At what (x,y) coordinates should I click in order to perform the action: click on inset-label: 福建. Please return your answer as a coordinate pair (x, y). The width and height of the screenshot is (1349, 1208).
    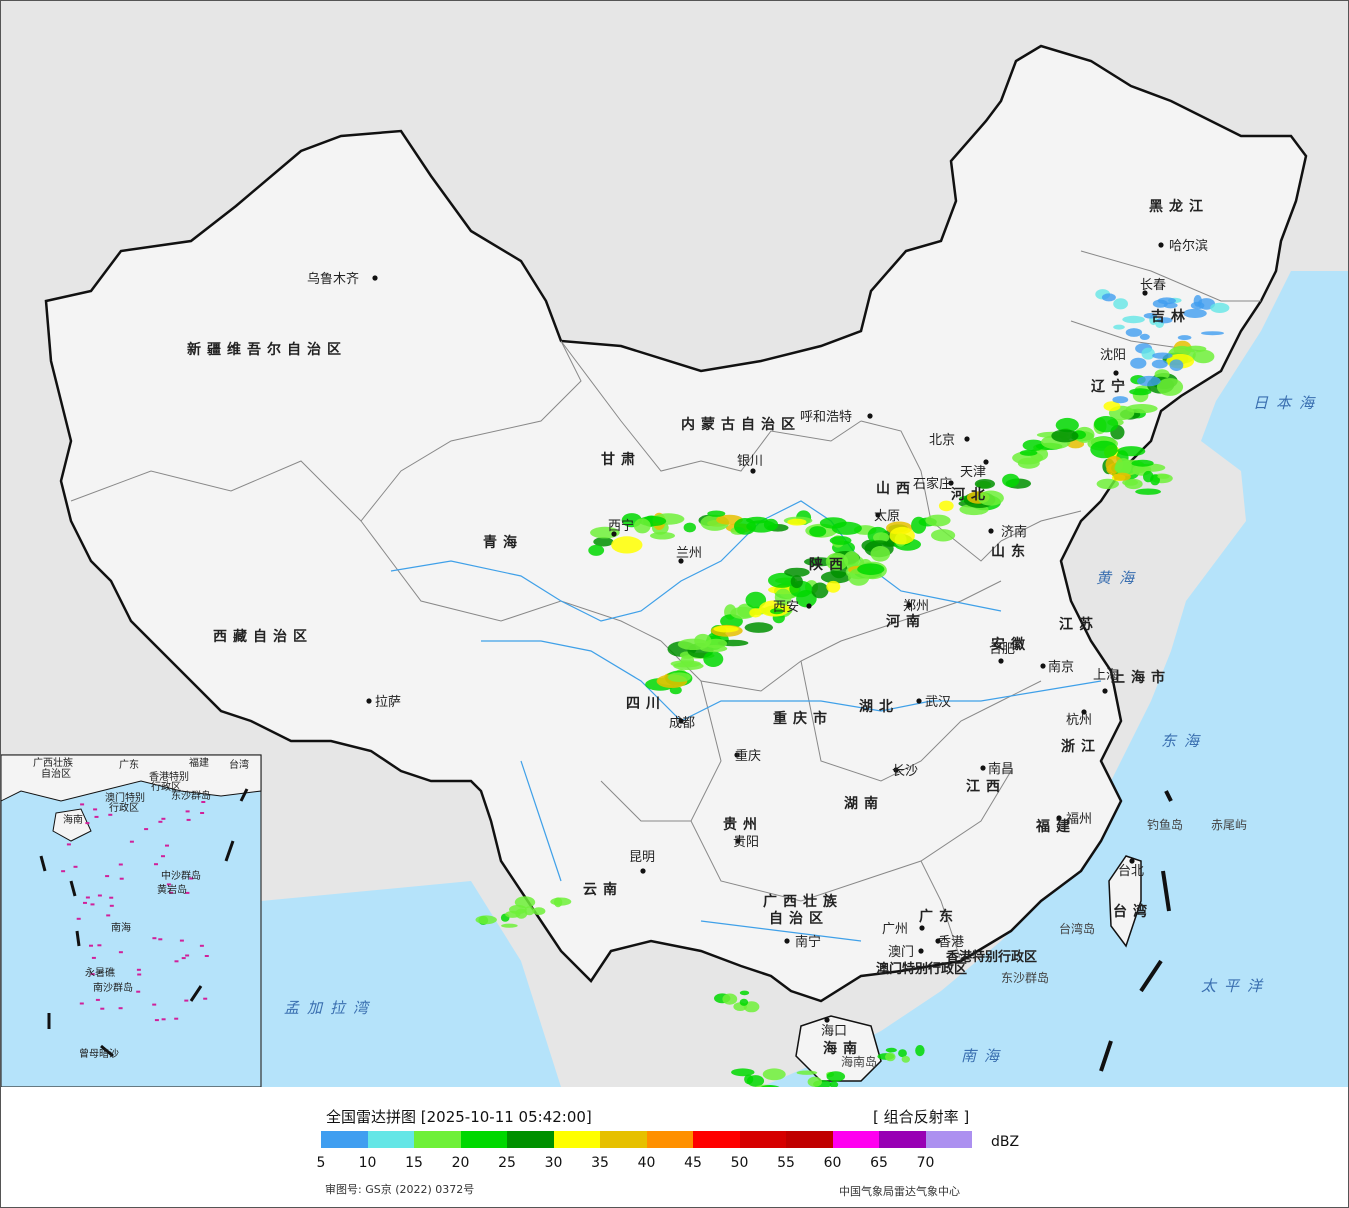
    Looking at the image, I should click on (199, 762).